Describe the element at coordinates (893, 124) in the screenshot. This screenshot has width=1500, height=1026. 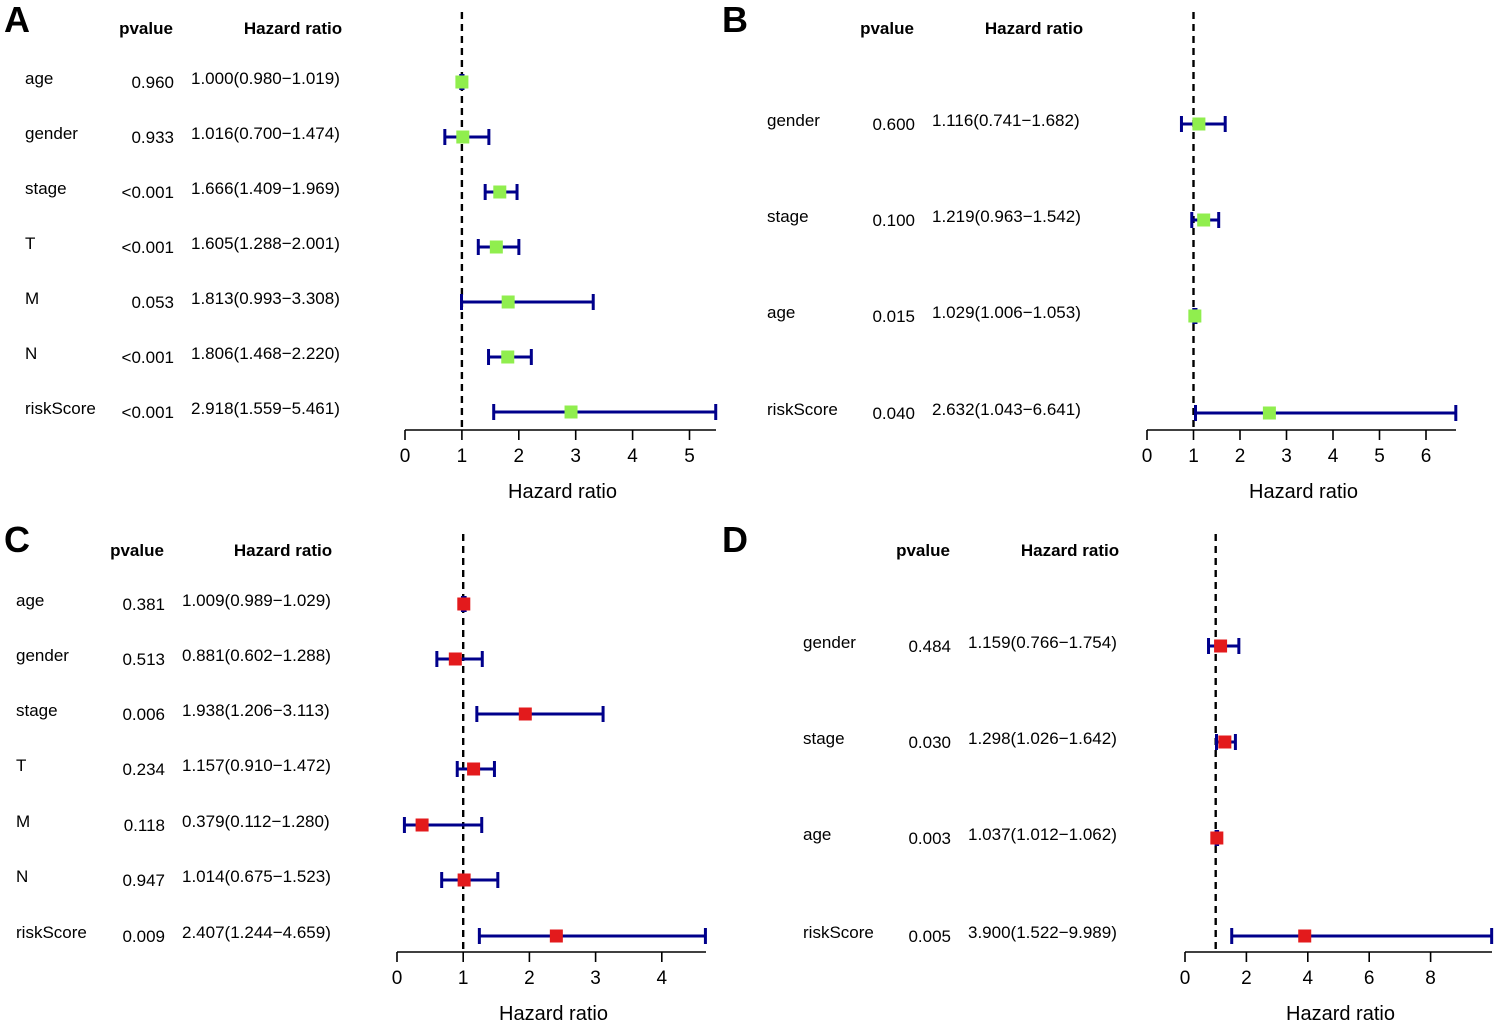
I see `pvalue-cell: 0.600` at that location.